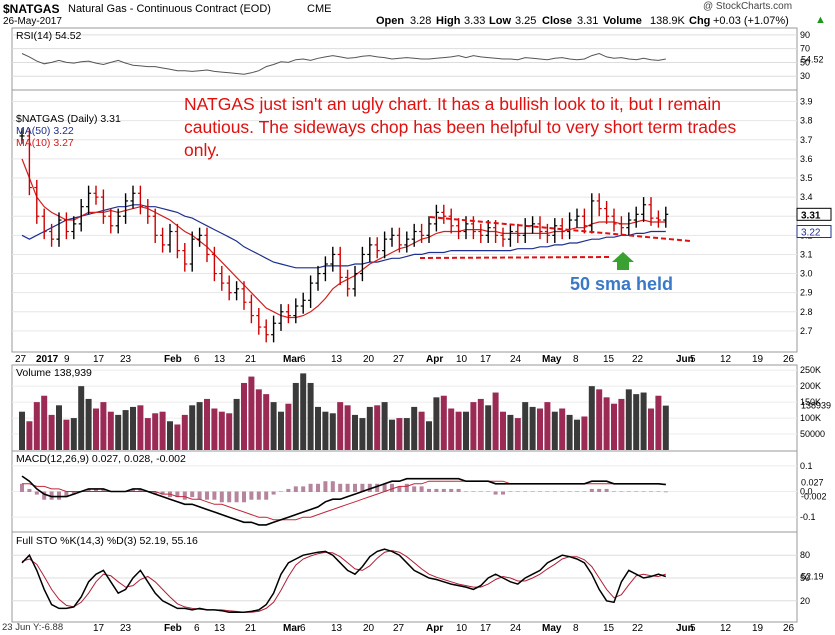 The image size is (835, 635). What do you see at coordinates (816, 406) in the screenshot?
I see `volume-last-label: 138939` at bounding box center [816, 406].